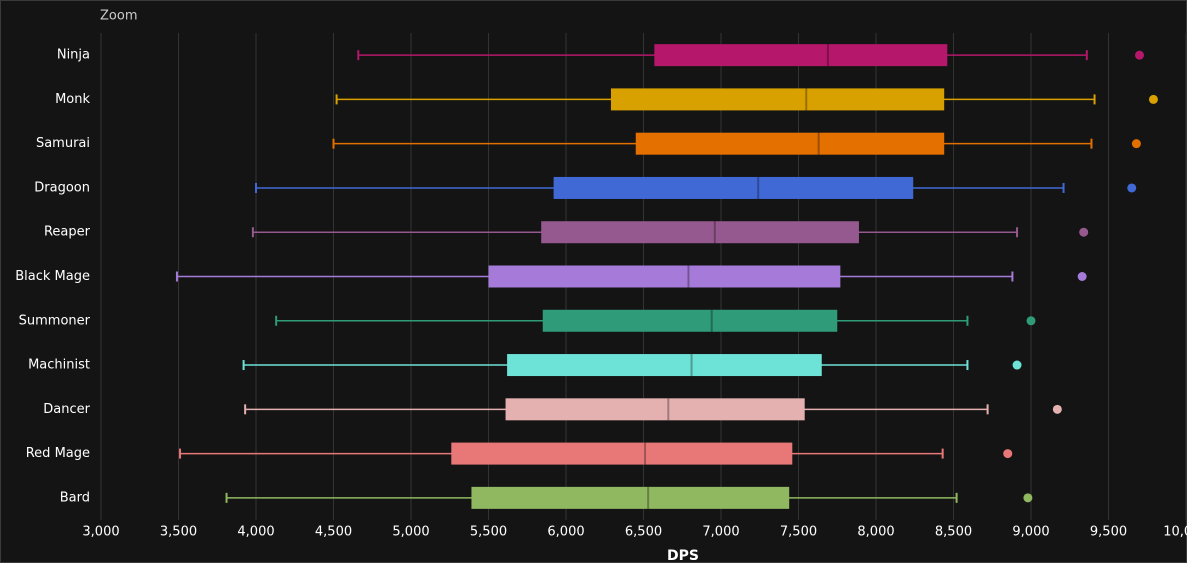 The width and height of the screenshot is (1187, 563). I want to click on x-tick-label: 8,500, so click(953, 532).